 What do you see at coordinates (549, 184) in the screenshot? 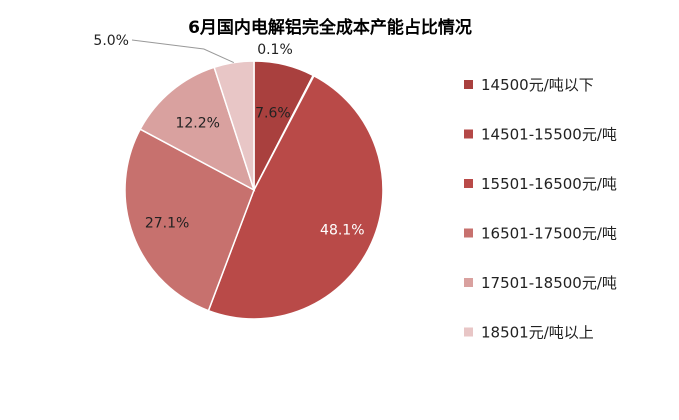
I see `legend-label-3: 15501-16500元/吨` at bounding box center [549, 184].